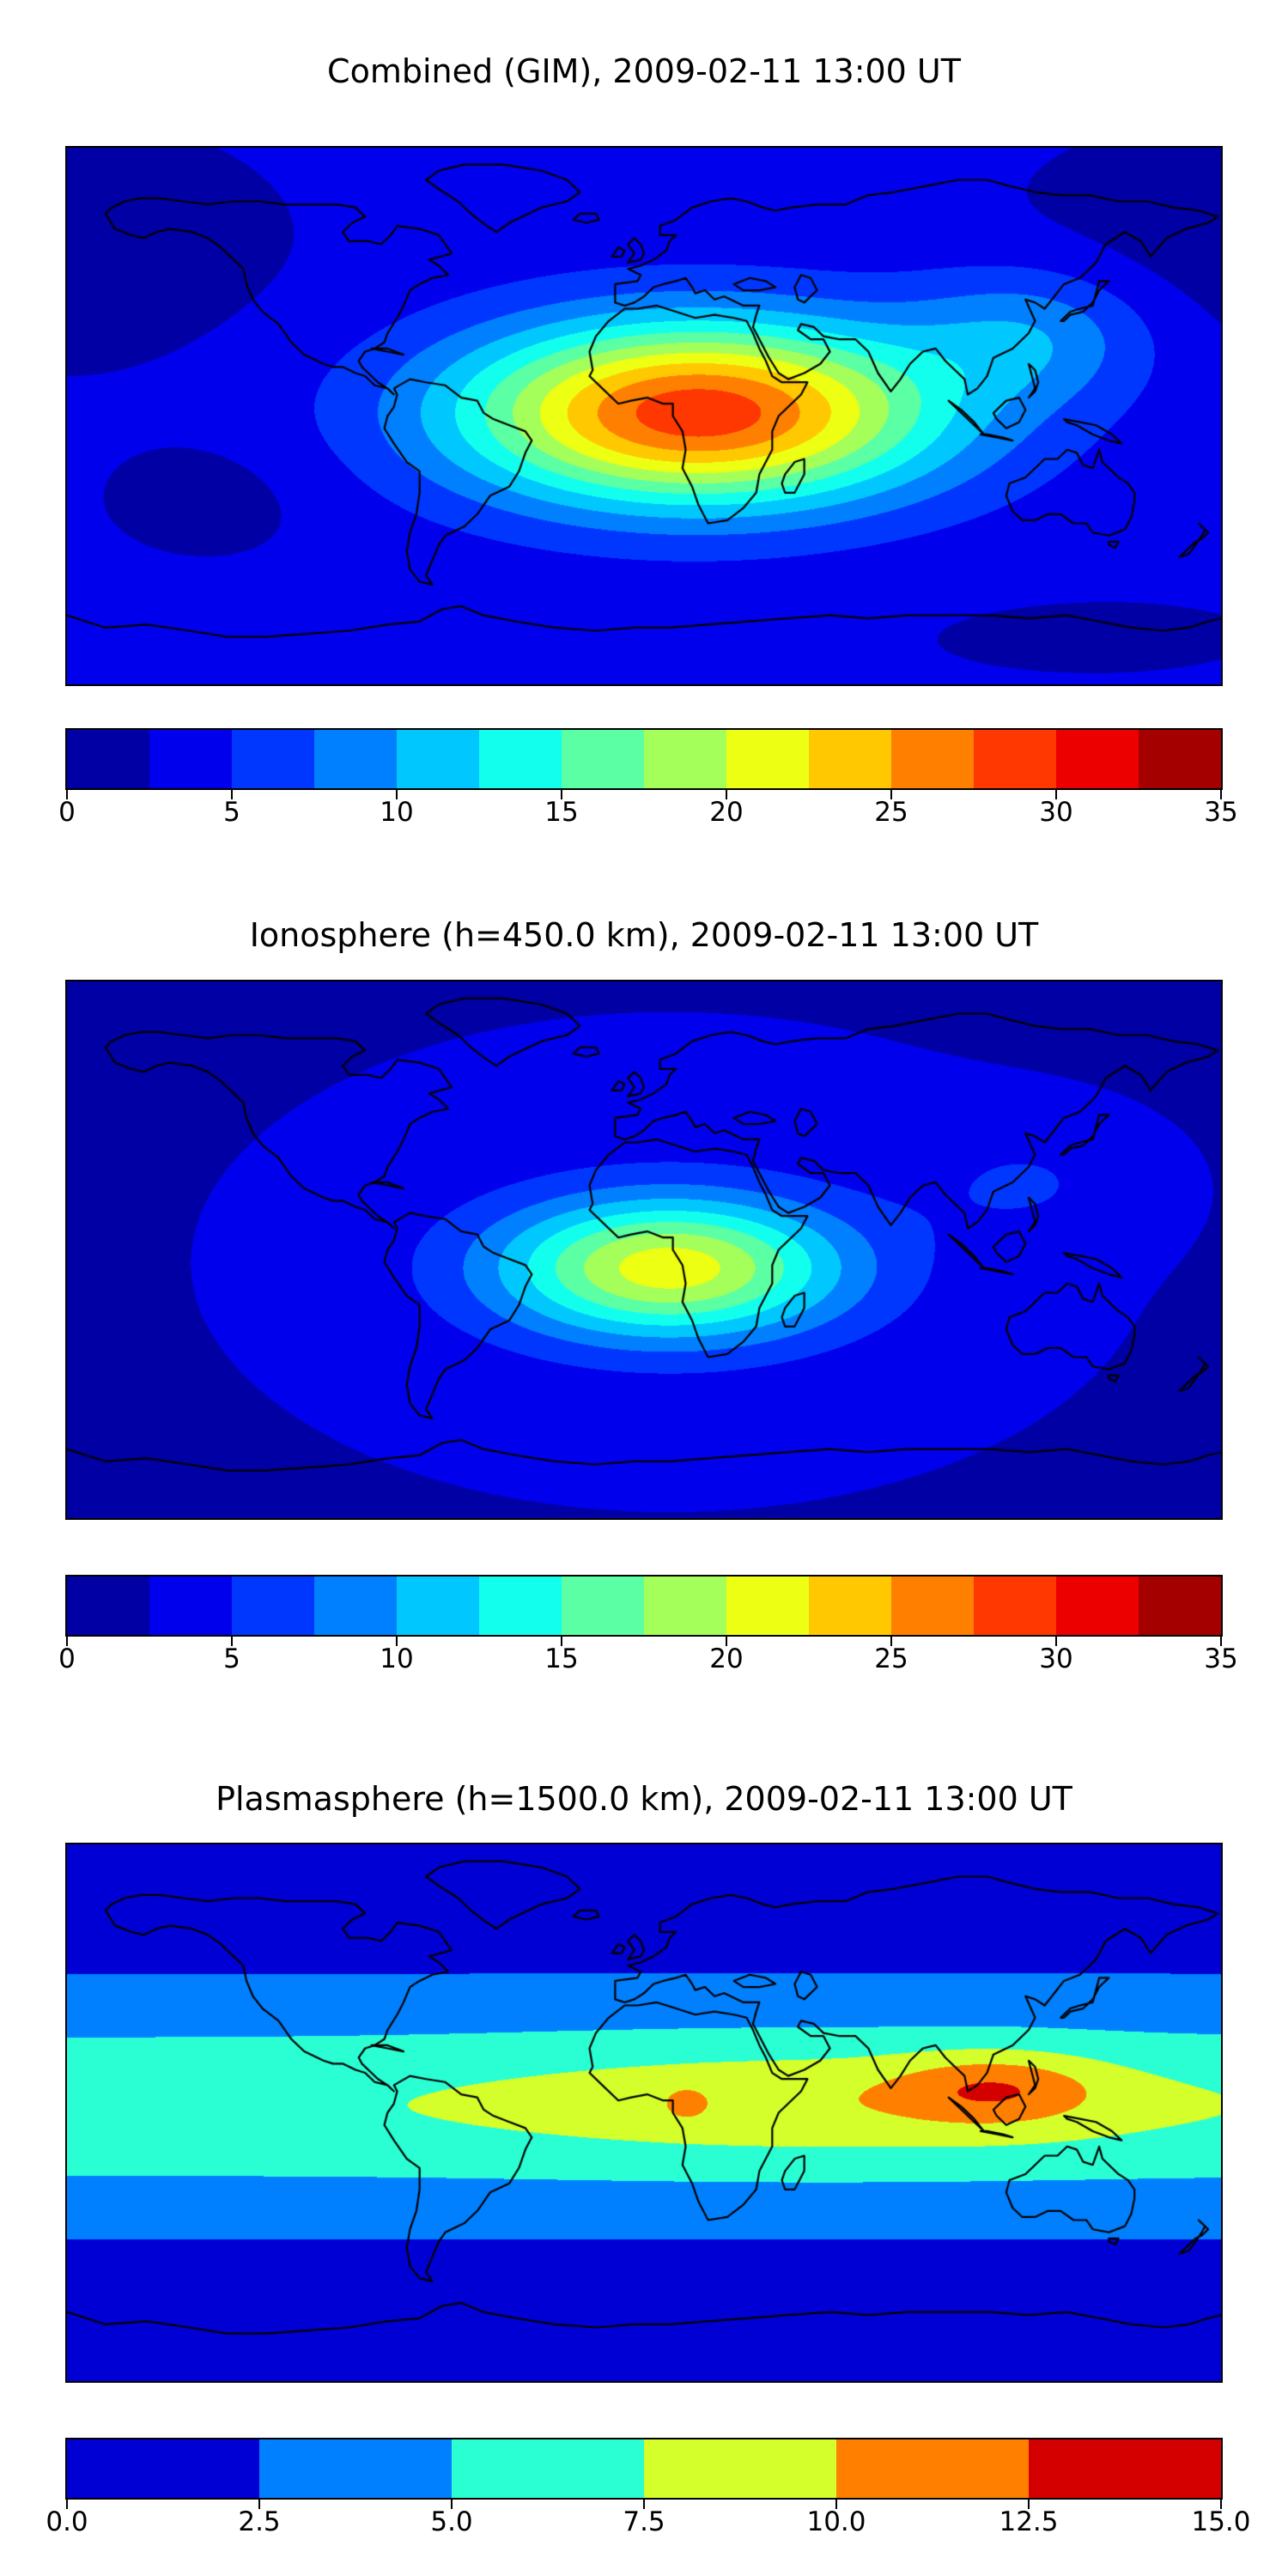  Describe the element at coordinates (67, 2522) in the screenshot. I see `colorbar-tick-label: 0.0` at that location.